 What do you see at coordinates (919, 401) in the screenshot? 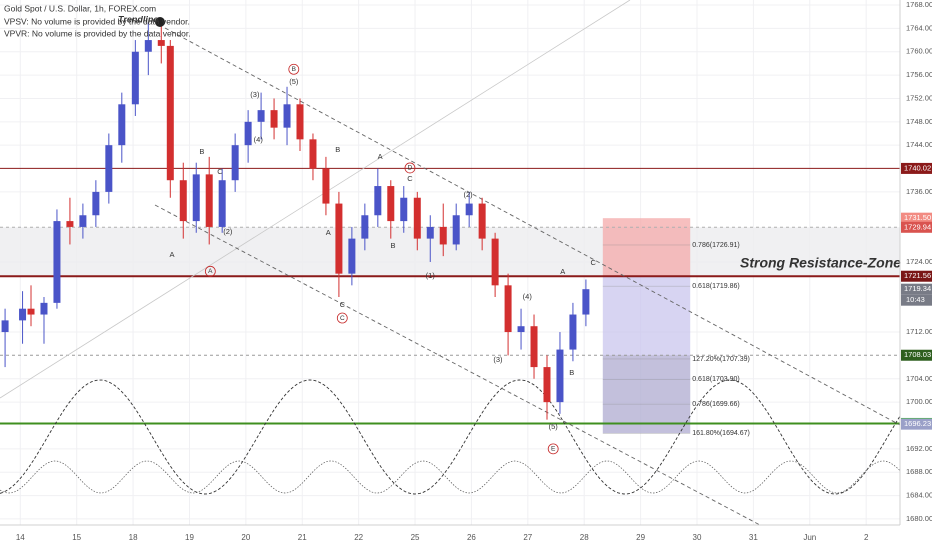
I see `y-tick-label: 1700.00` at bounding box center [919, 401].